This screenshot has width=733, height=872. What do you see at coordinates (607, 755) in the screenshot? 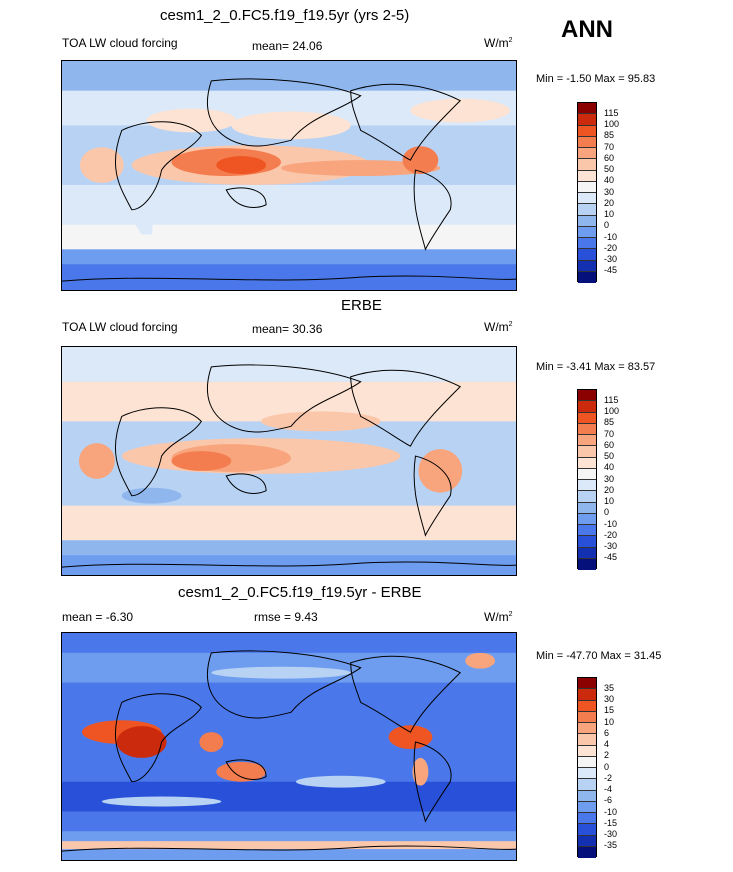
I see `colorbar-tick-label: 2` at bounding box center [607, 755].